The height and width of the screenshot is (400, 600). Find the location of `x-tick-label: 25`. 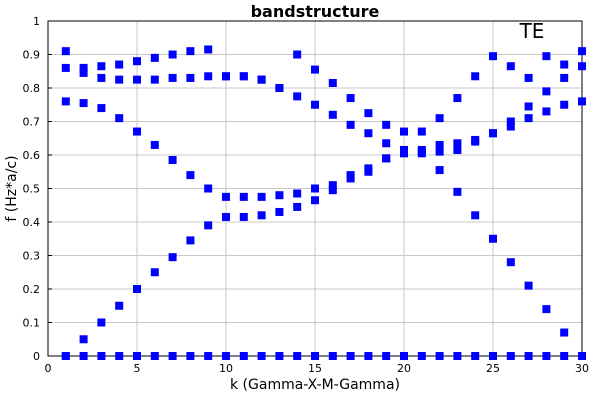

x-tick-label: 25 is located at coordinates (493, 368).